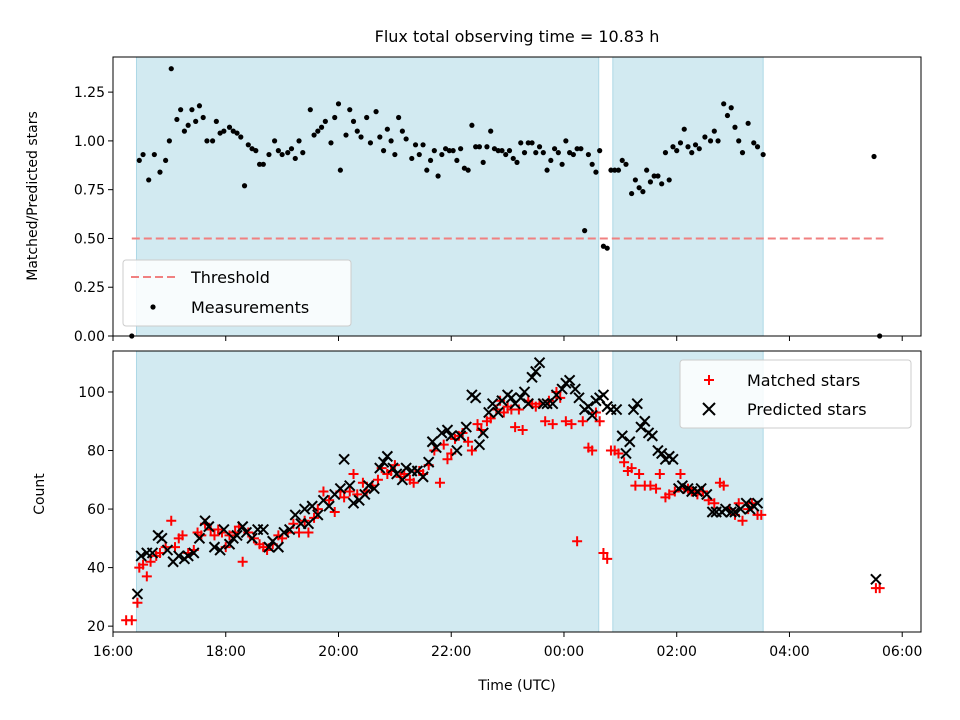 The image size is (960, 720). Describe the element at coordinates (96, 510) in the screenshot. I see `bottom-y-tick-label: 60` at that location.